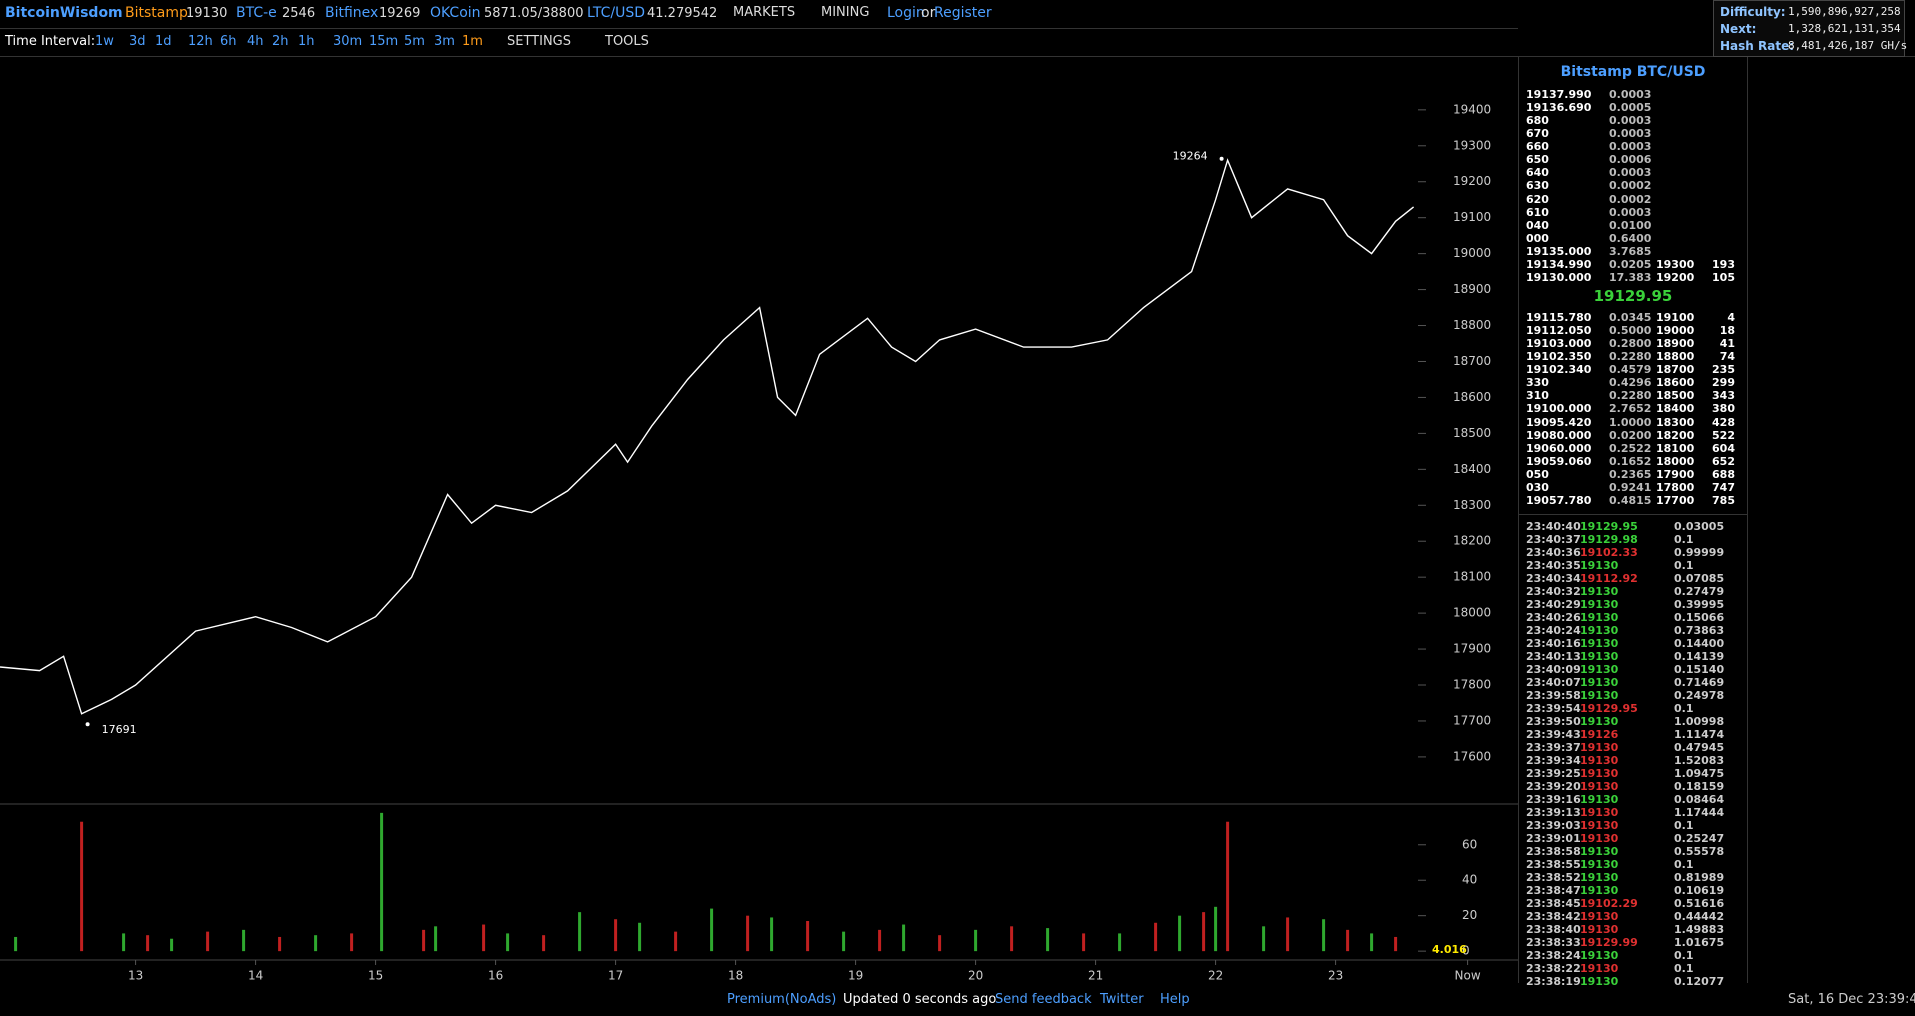 The image size is (1915, 1016). Describe the element at coordinates (1537, 173) in the screenshot. I see `book-price: 640` at that location.